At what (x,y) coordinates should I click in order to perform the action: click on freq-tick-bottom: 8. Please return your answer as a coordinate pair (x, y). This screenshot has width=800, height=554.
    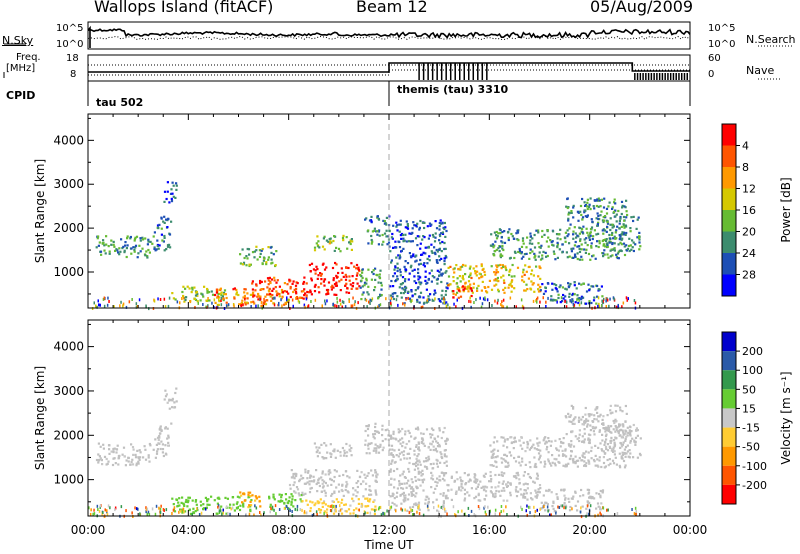
    Looking at the image, I should click on (73, 74).